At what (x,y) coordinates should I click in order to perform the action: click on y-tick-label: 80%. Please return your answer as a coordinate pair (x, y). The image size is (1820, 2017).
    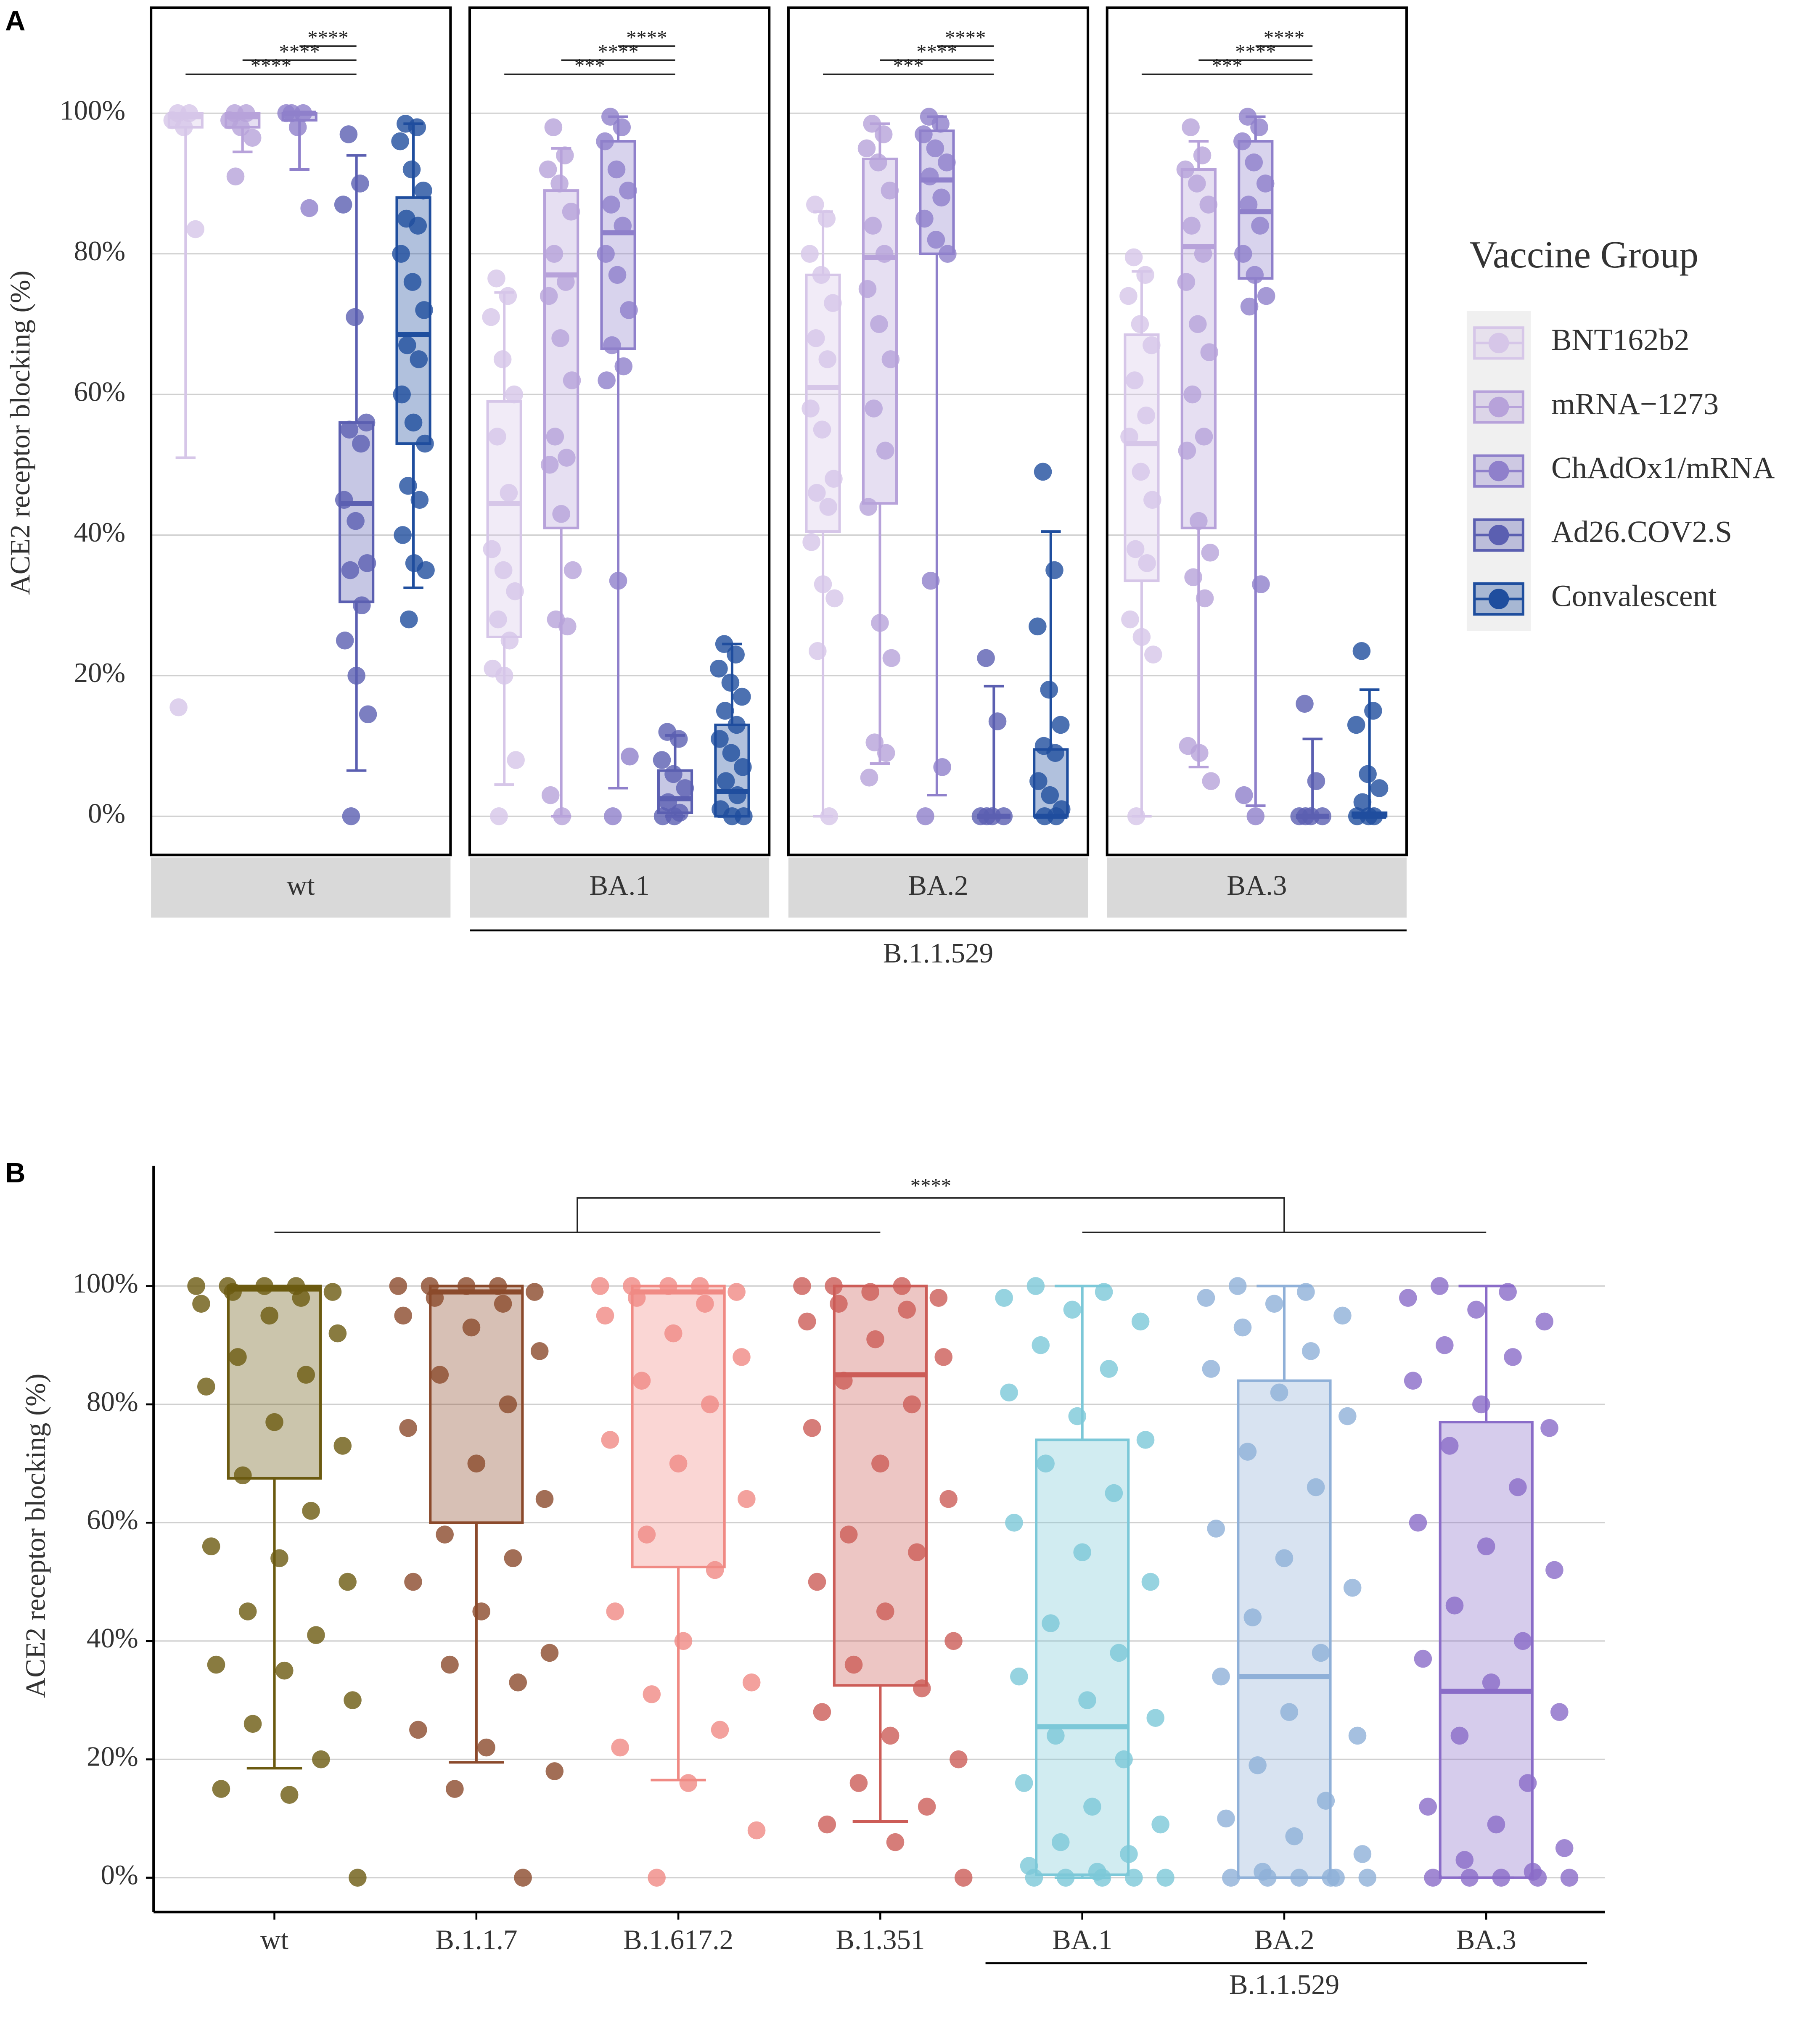
    Looking at the image, I should click on (112, 1401).